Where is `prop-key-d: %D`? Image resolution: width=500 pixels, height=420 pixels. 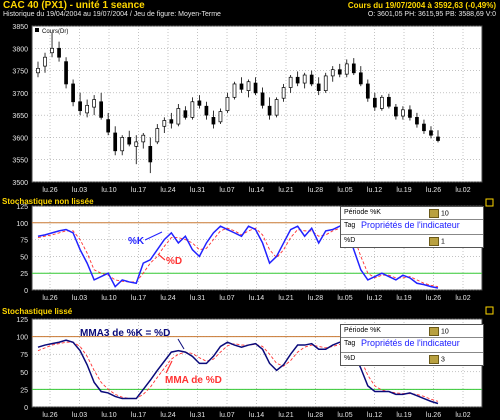 prop-key-d: %D is located at coordinates (350, 358).